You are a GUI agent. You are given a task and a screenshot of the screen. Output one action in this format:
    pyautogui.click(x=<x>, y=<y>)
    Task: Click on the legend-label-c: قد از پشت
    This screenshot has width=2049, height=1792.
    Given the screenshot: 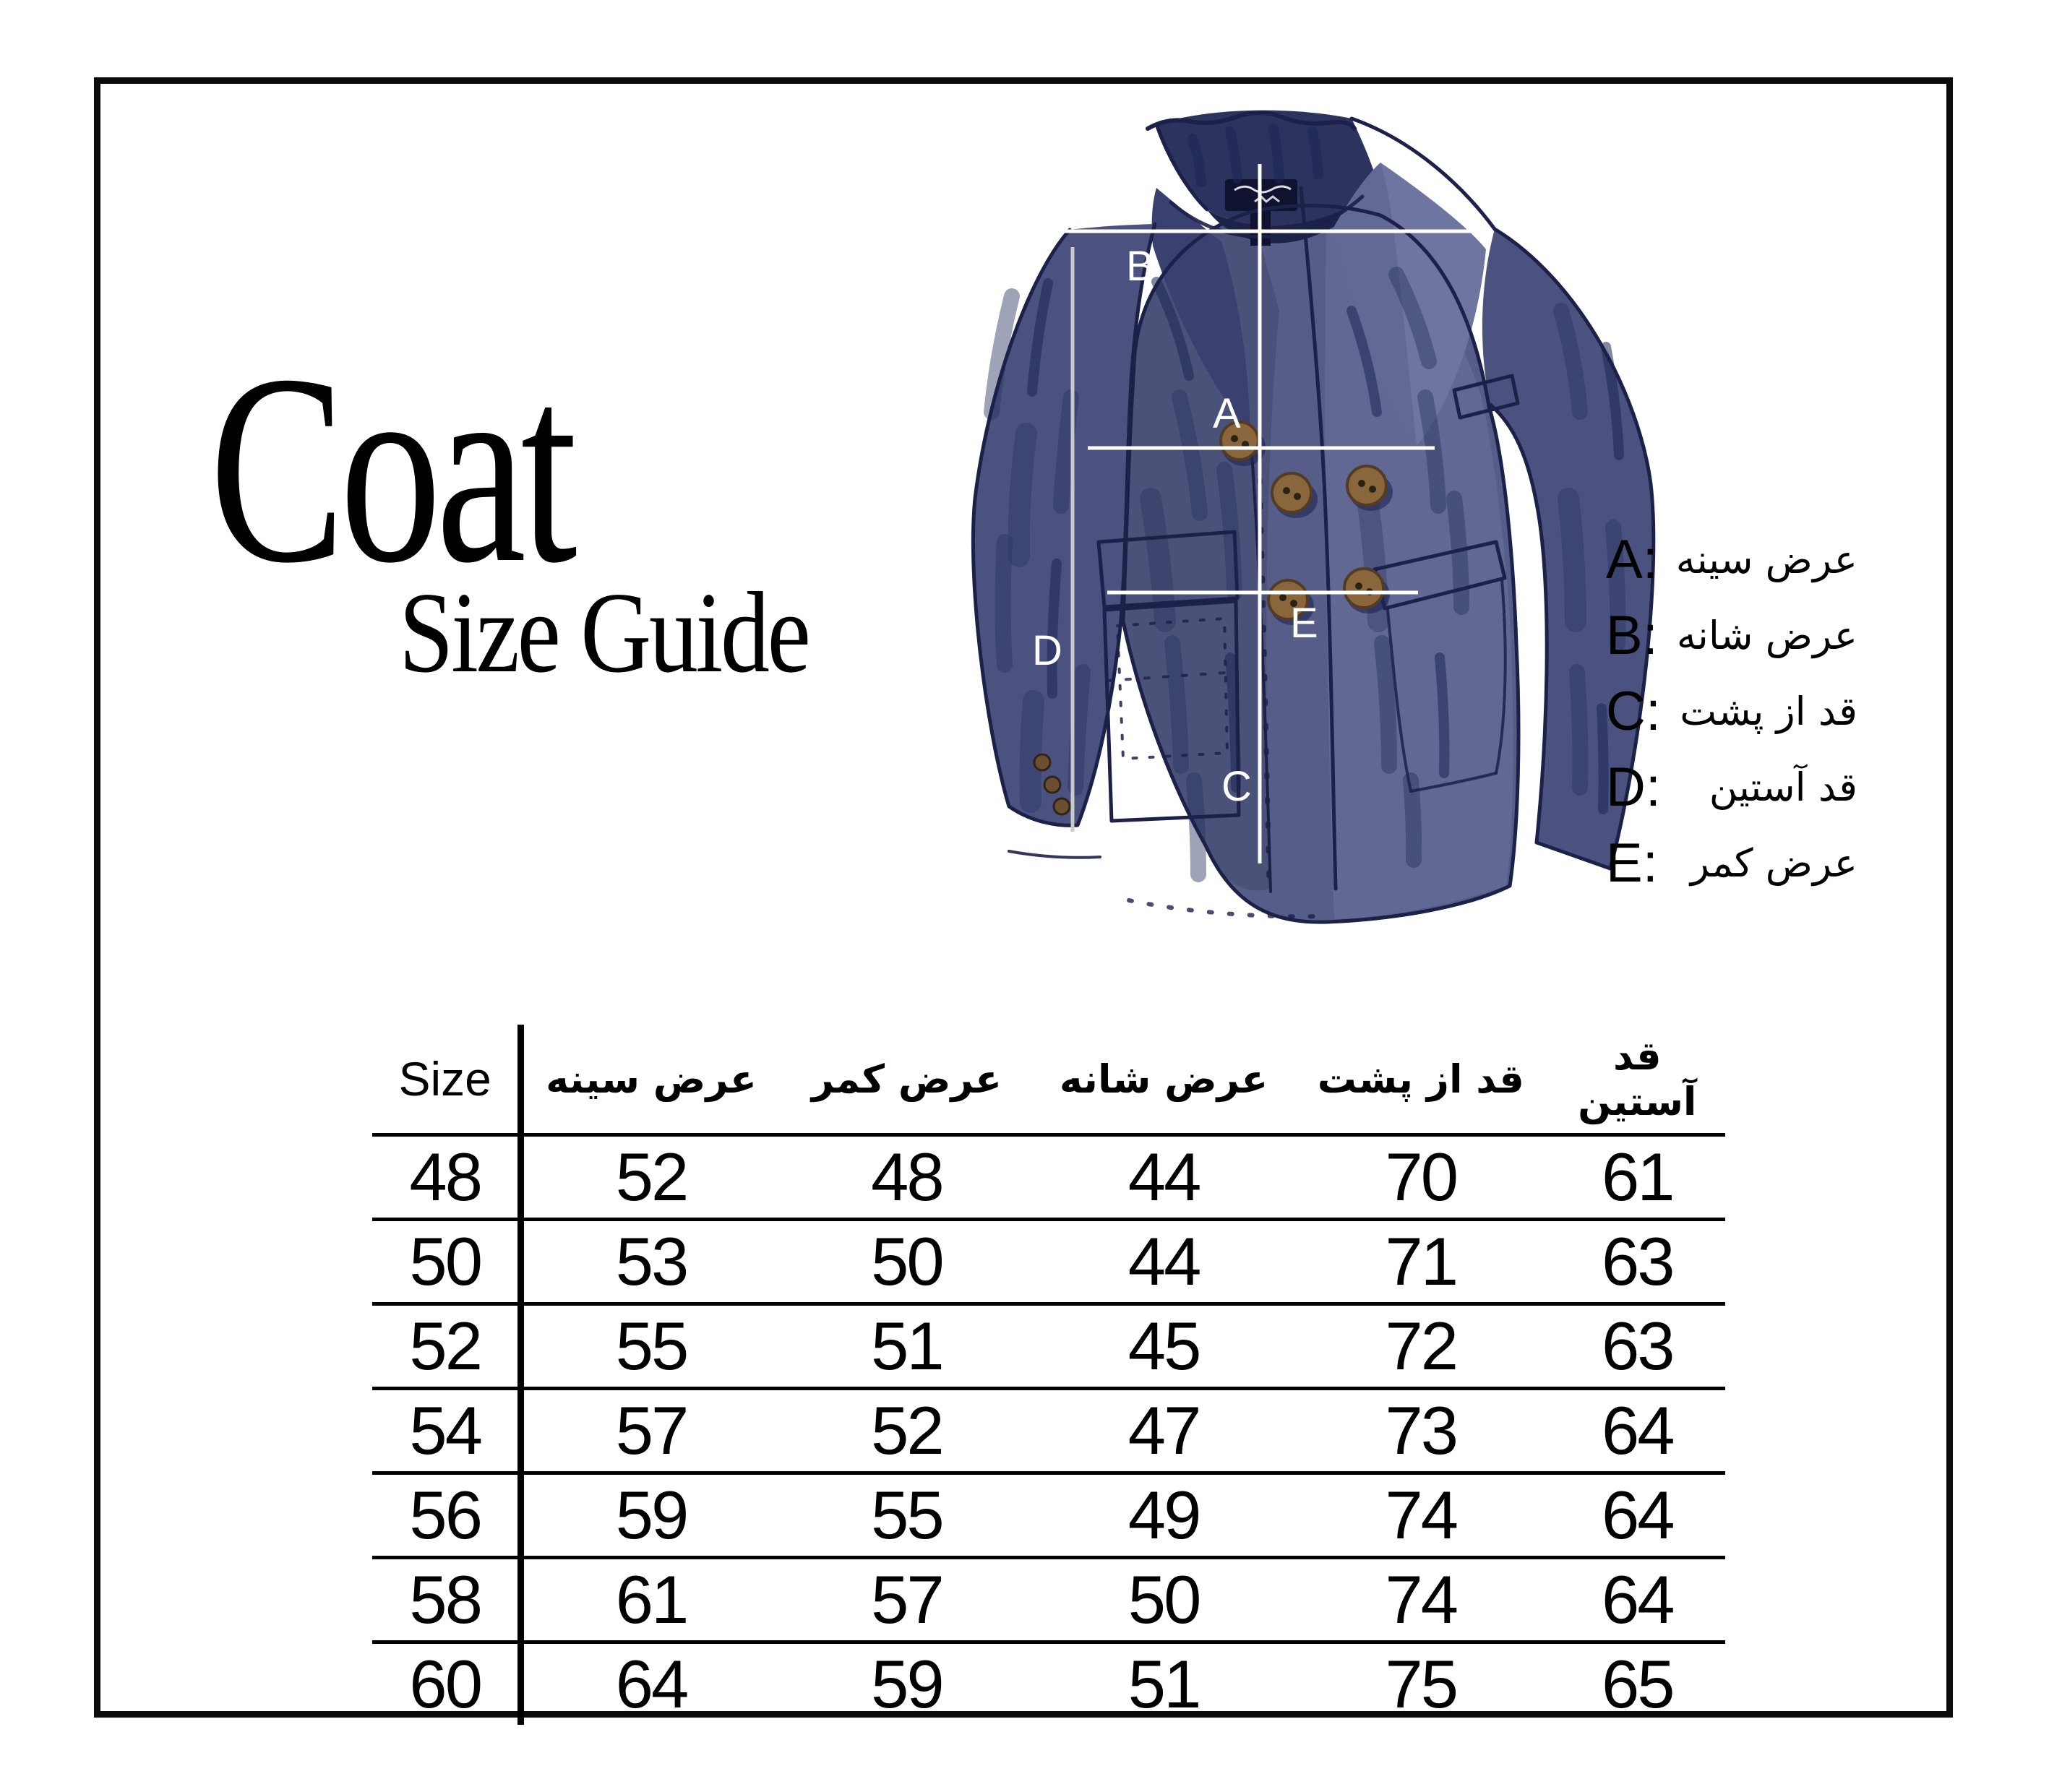 What is the action you would take?
    pyautogui.click(x=1768, y=711)
    